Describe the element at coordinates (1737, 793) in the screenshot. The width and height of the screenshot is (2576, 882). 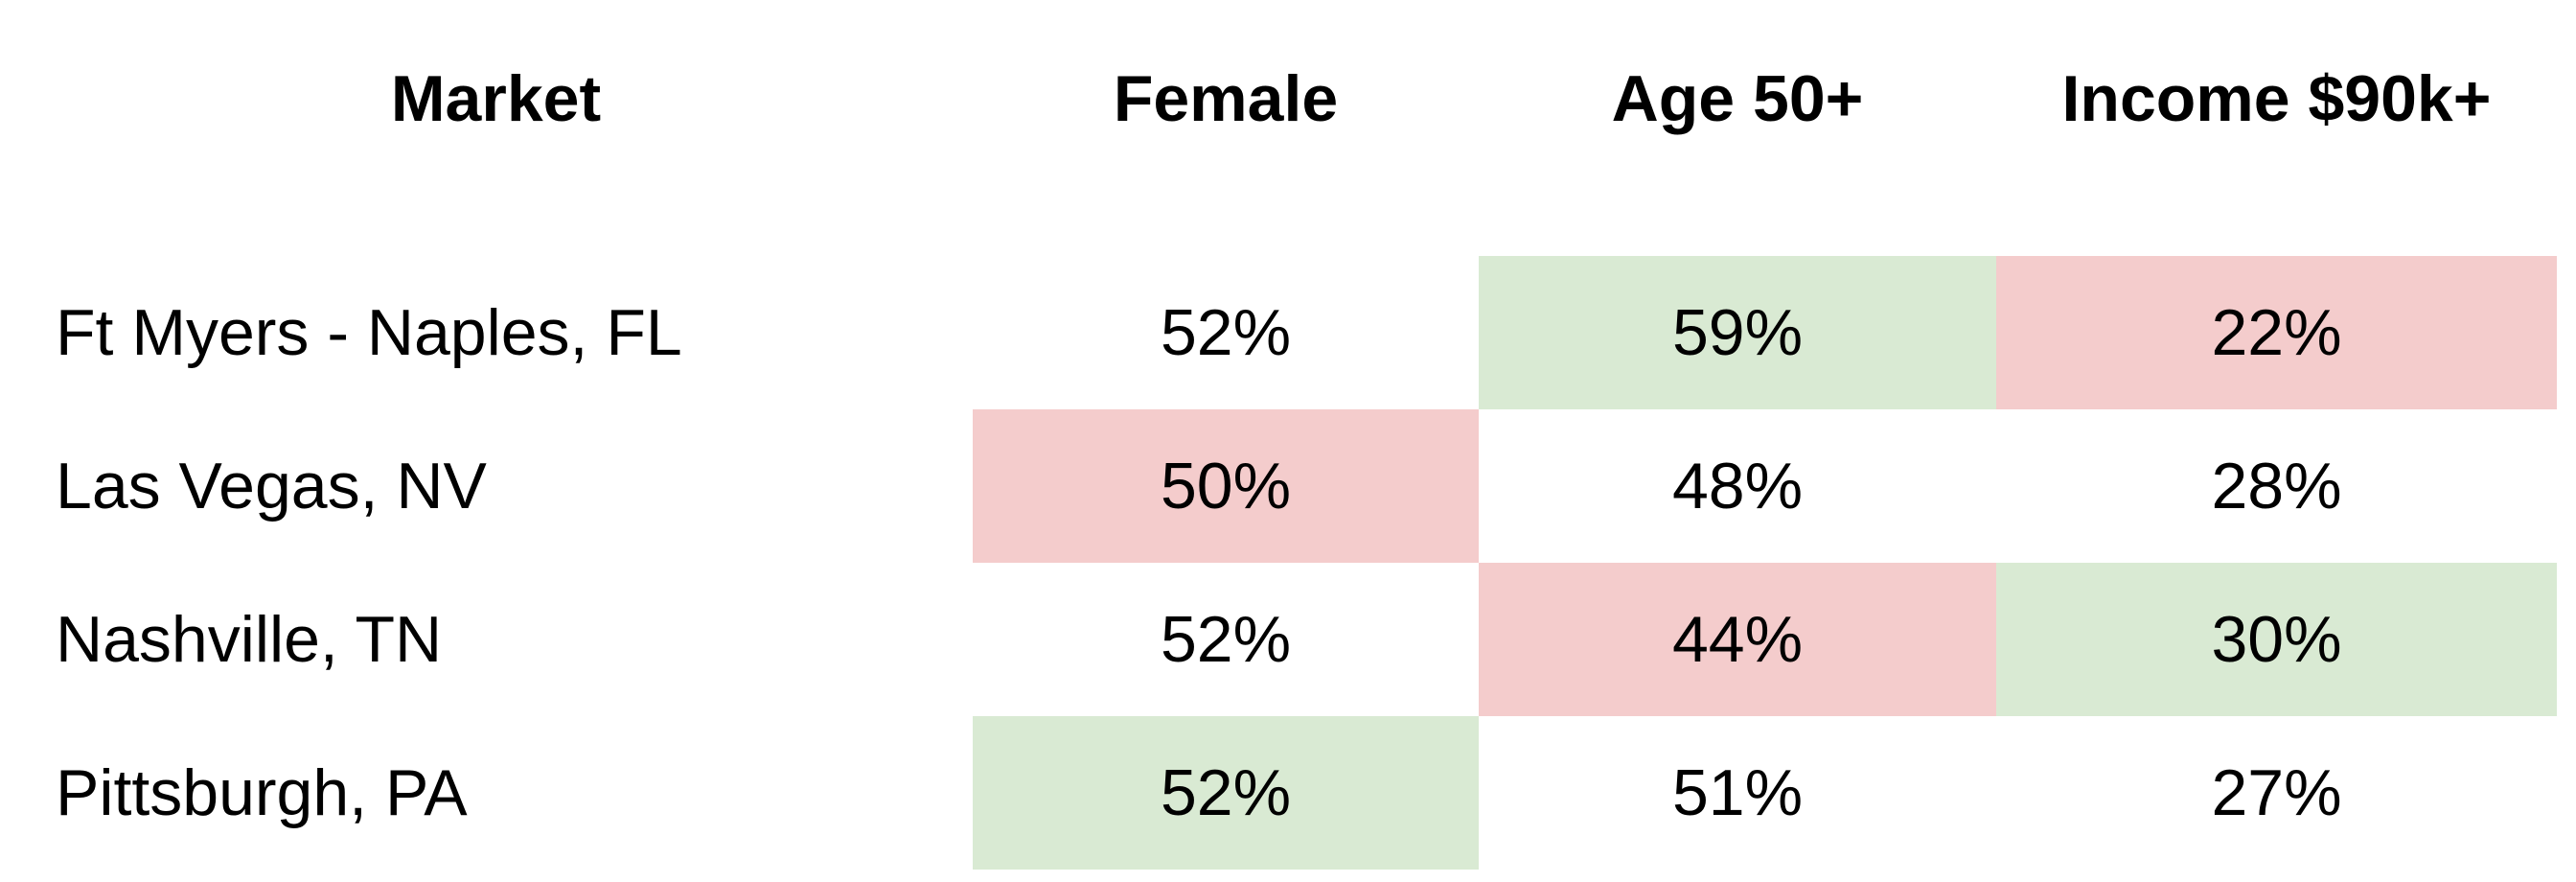
I see `age-50-plus-cell: 51%` at that location.